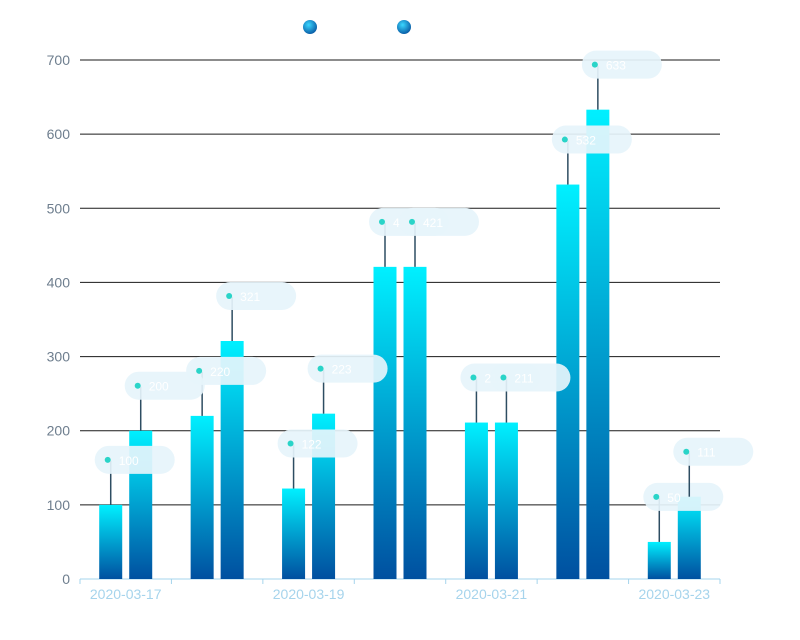 This screenshot has height=640, width=800. I want to click on x-axis: 2020-03-17 2020-03-19 2020-03-21 2020-03-23, so click(400, 590).